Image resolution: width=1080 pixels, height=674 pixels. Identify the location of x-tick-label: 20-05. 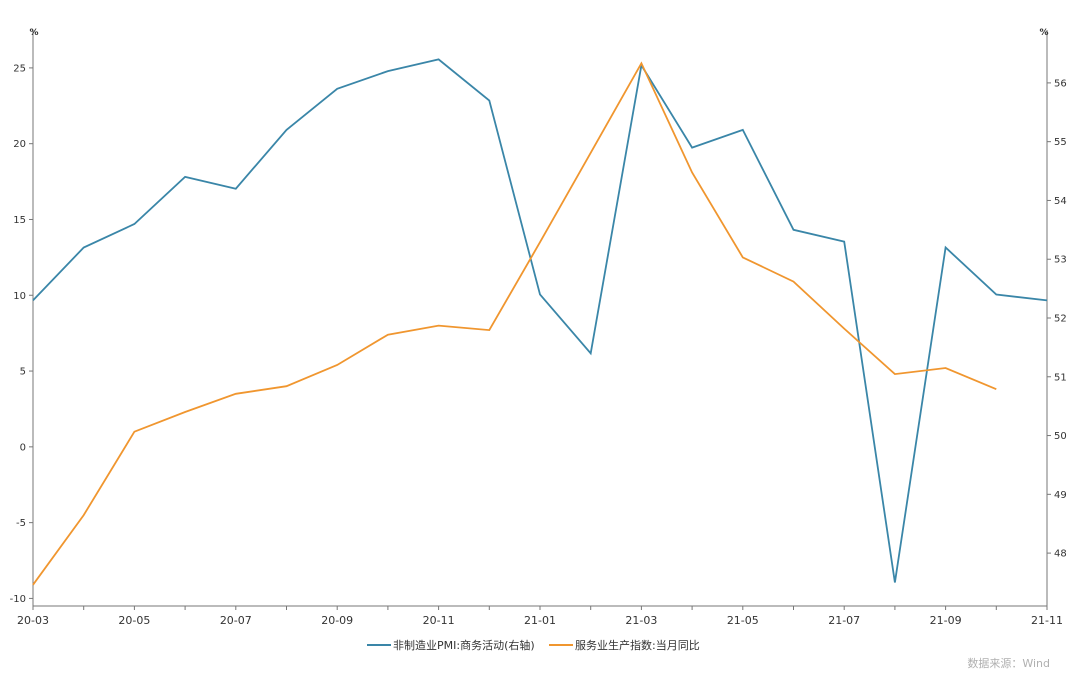
(134, 620).